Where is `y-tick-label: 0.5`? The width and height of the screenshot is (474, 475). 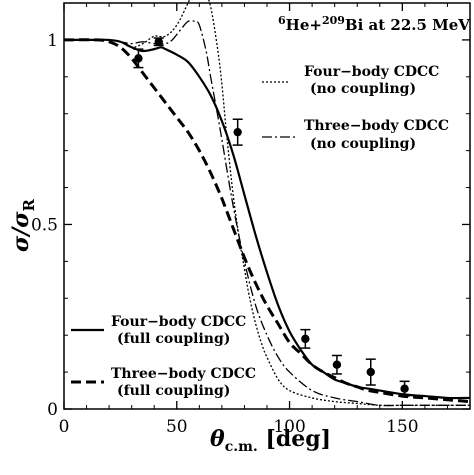 y-tick-label: 0.5 is located at coordinates (44, 225).